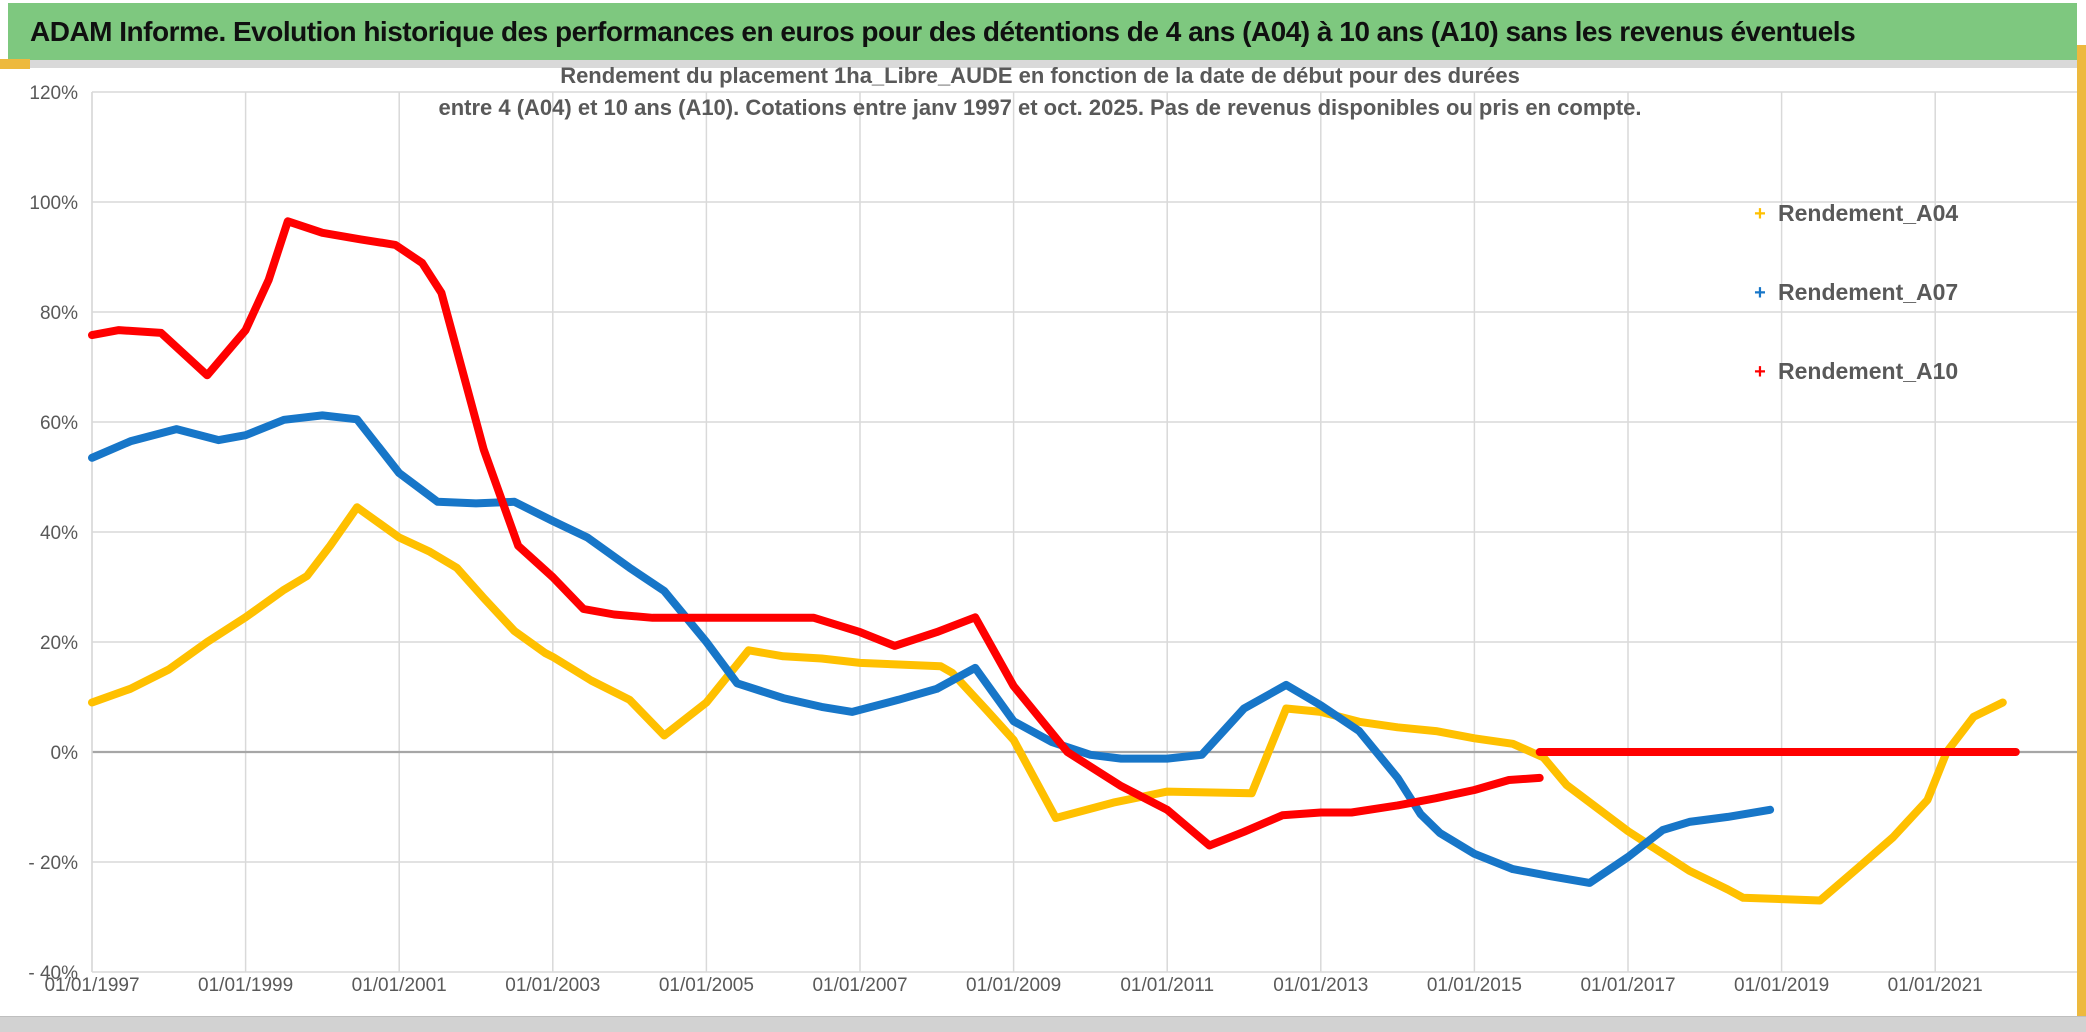 This screenshot has height=1032, width=2086. I want to click on x-axis-tick-label: 01/01/2015, so click(1474, 985).